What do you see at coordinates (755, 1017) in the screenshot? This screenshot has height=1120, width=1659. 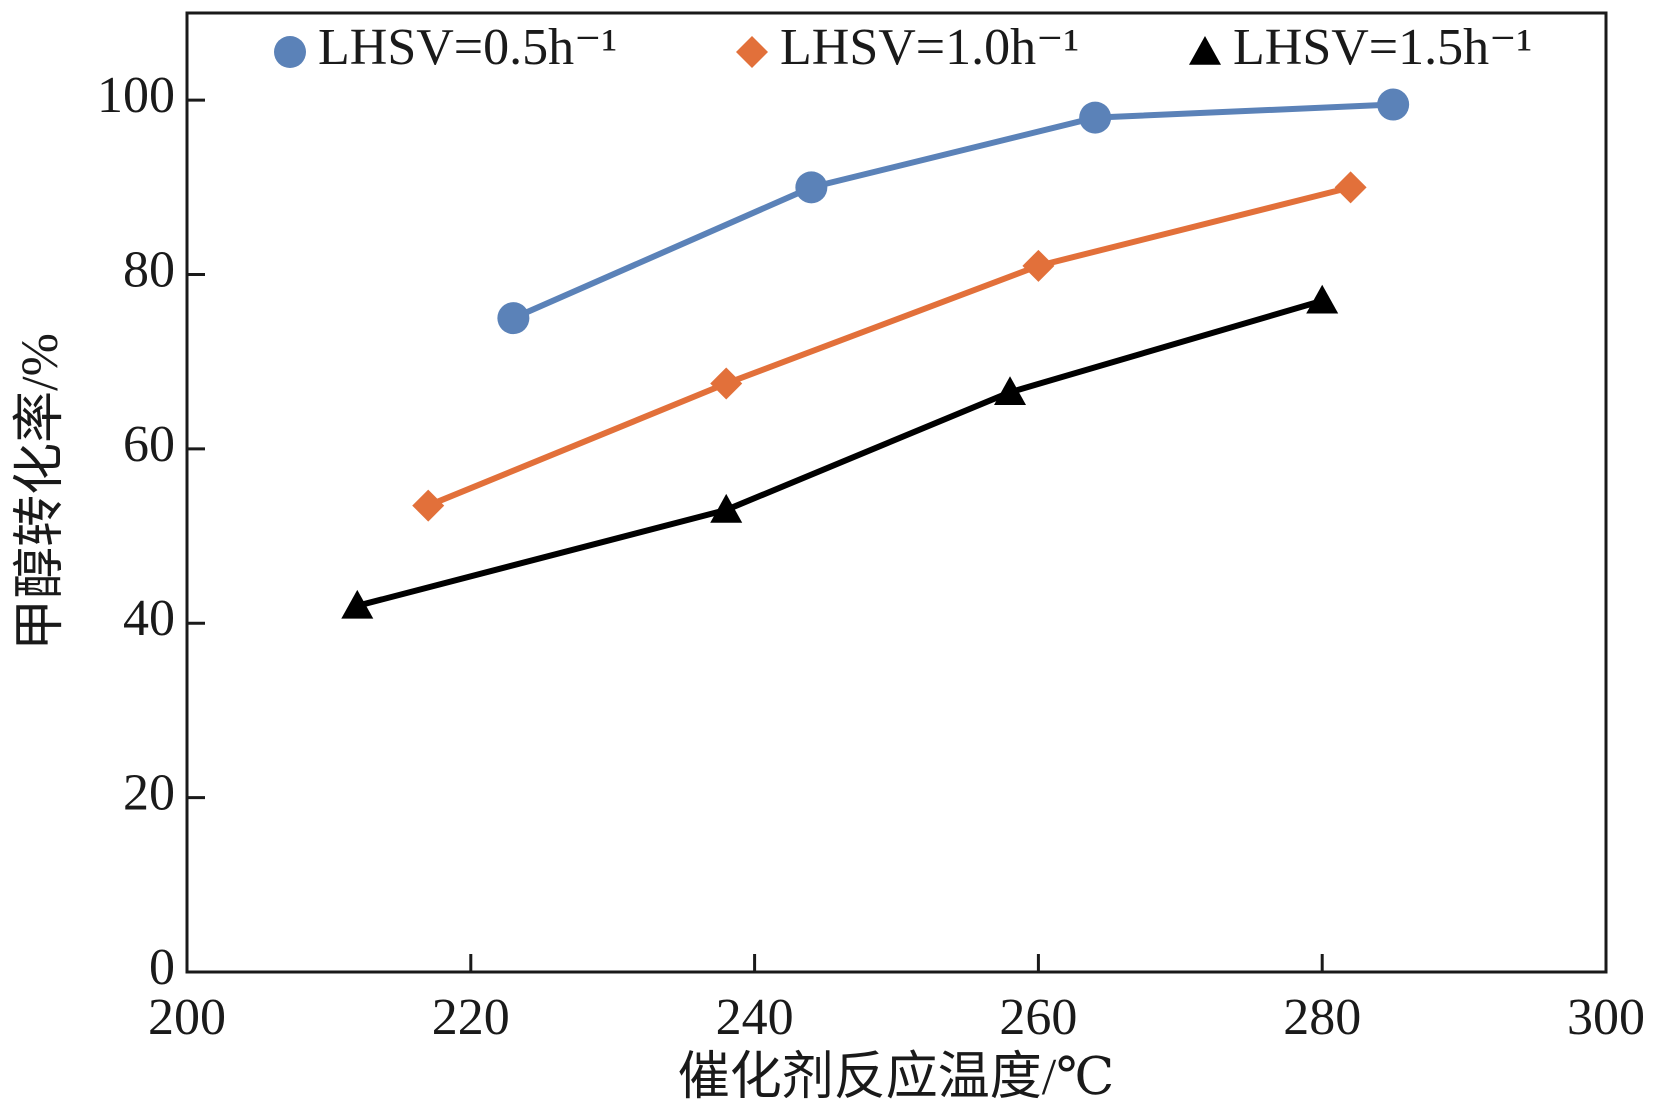 I see `x-tick-label: 240` at bounding box center [755, 1017].